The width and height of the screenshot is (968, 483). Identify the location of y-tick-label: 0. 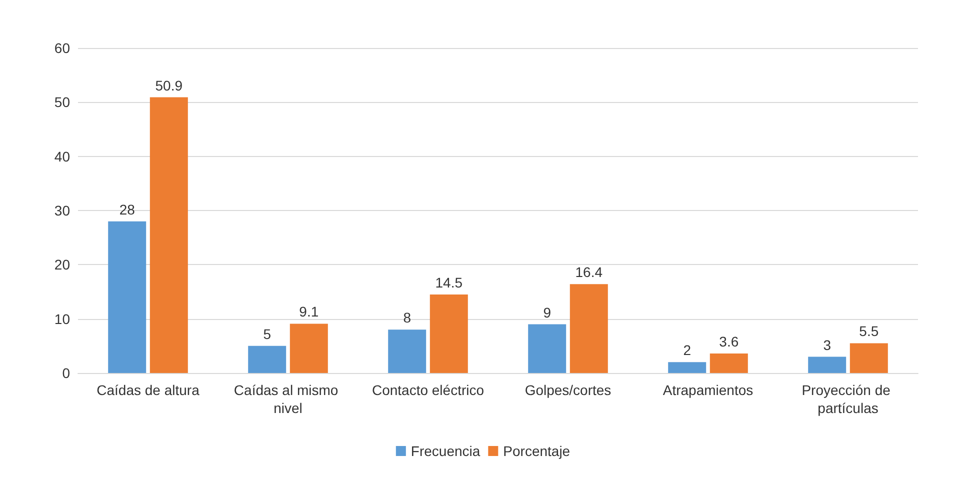
(66, 373).